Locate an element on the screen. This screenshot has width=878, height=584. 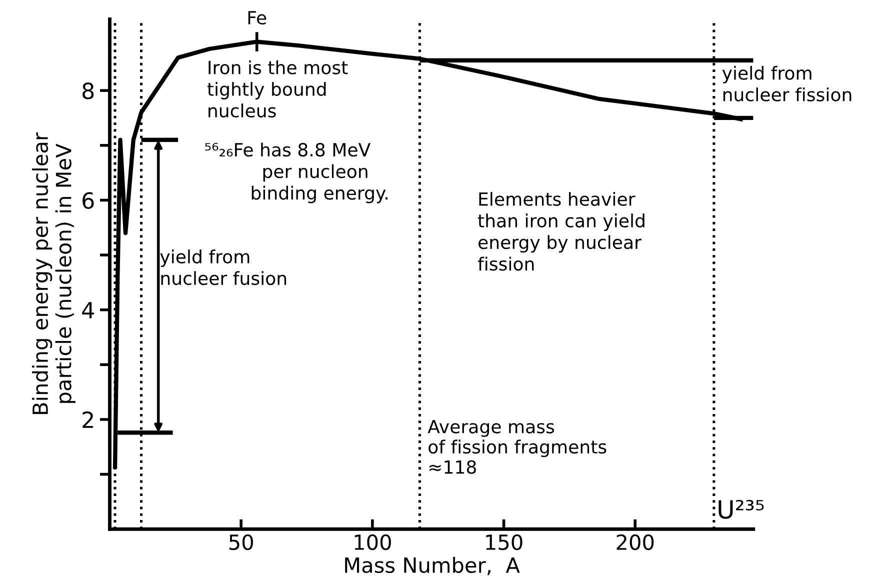
y-tick-label: 4 is located at coordinates (88, 310).